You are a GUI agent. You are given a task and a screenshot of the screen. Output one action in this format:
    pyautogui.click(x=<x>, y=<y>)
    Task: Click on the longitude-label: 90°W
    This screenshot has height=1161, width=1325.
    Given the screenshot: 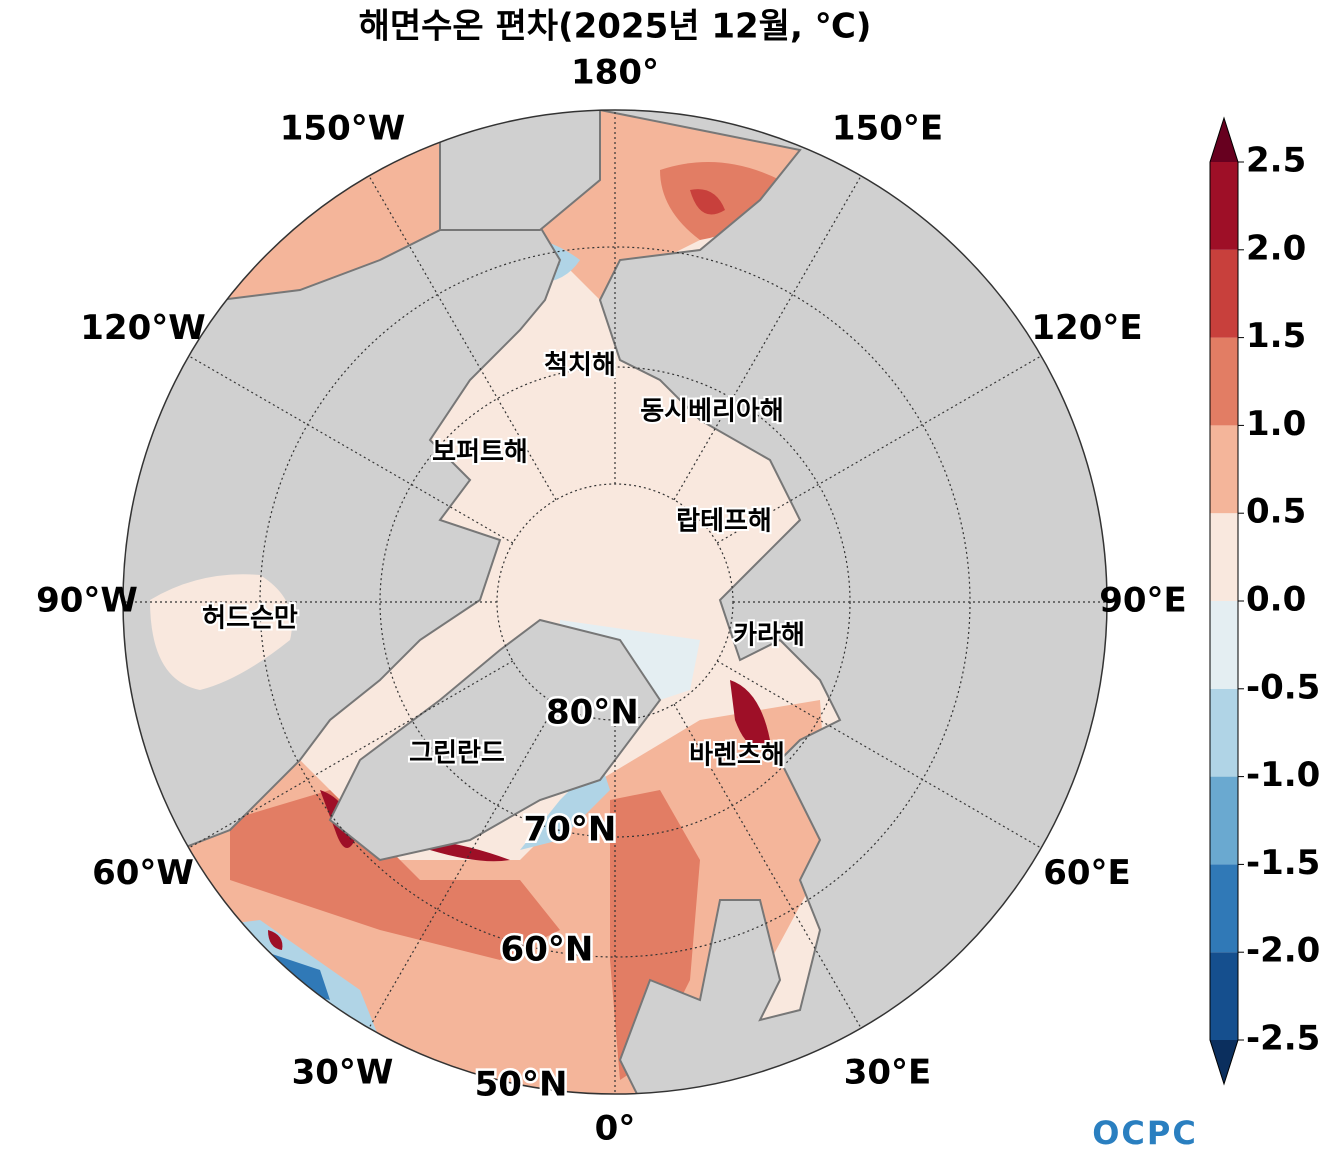 What is the action you would take?
    pyautogui.click(x=87, y=601)
    